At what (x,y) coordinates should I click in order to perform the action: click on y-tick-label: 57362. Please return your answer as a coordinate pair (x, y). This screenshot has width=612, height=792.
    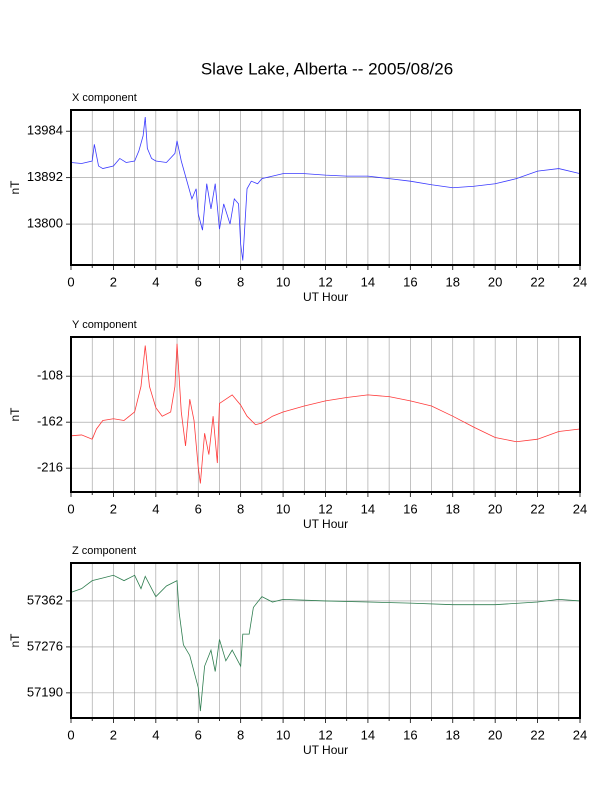
    Looking at the image, I should click on (45, 599).